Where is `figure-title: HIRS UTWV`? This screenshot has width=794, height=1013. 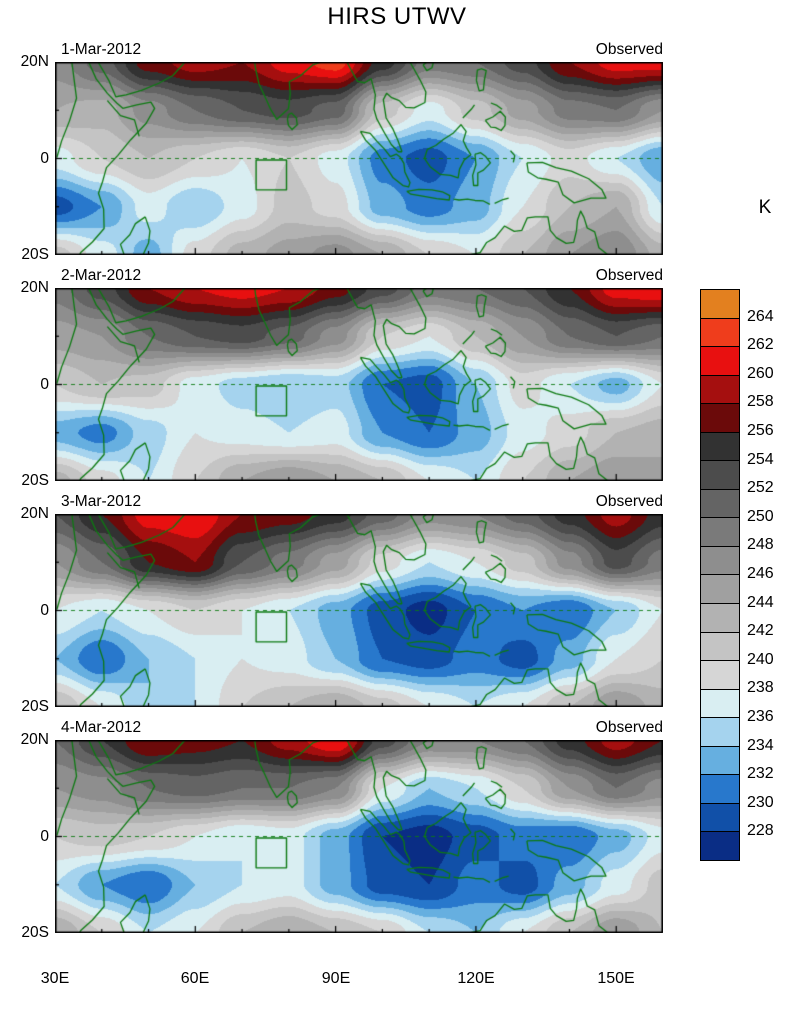 figure-title: HIRS UTWV is located at coordinates (397, 16).